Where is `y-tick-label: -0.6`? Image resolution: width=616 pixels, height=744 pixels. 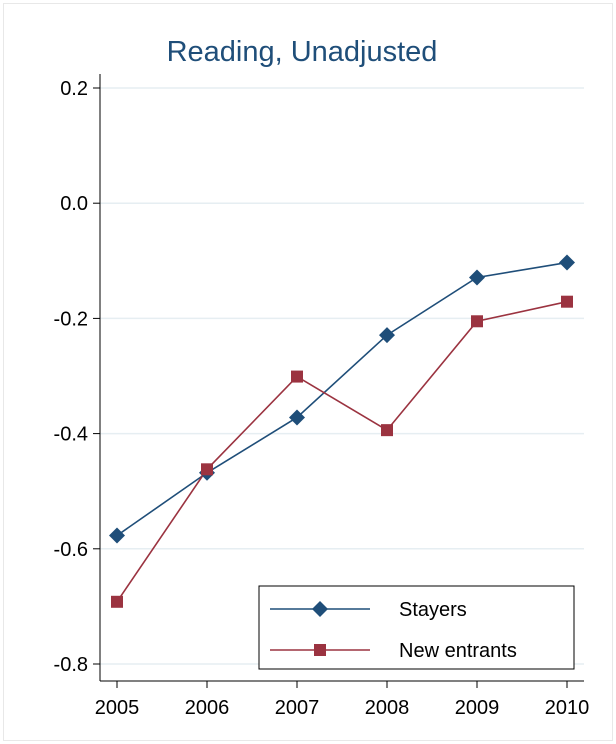
y-tick-label: -0.6 is located at coordinates (71, 550).